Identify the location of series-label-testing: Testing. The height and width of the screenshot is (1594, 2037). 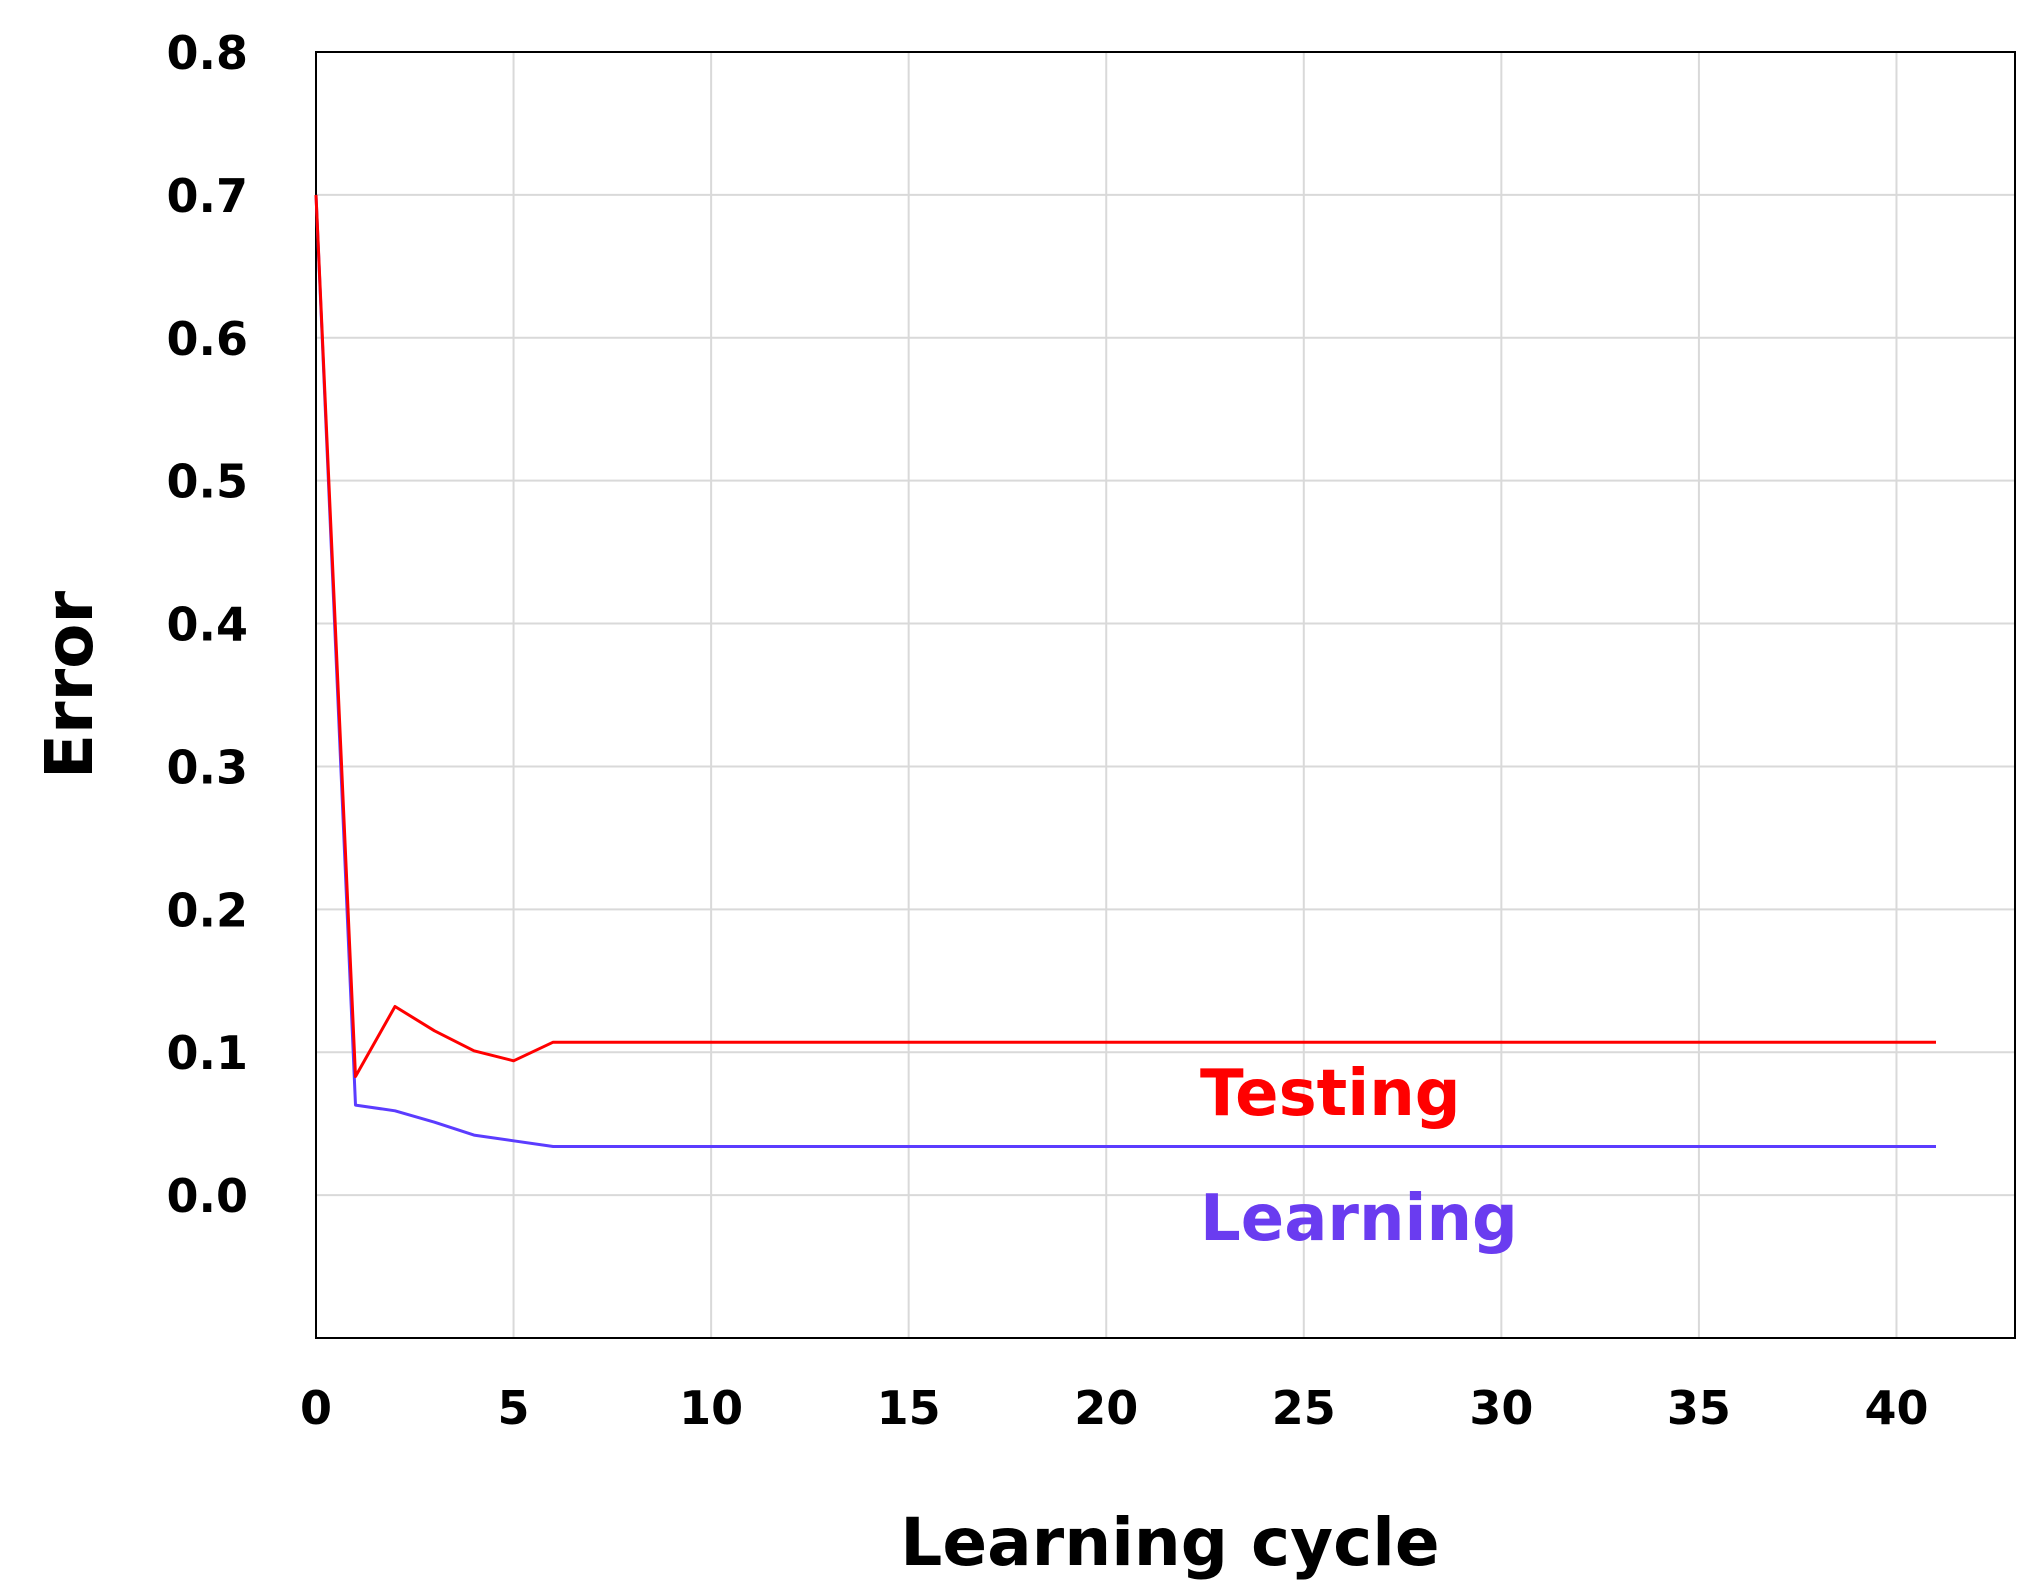
(1330, 1094).